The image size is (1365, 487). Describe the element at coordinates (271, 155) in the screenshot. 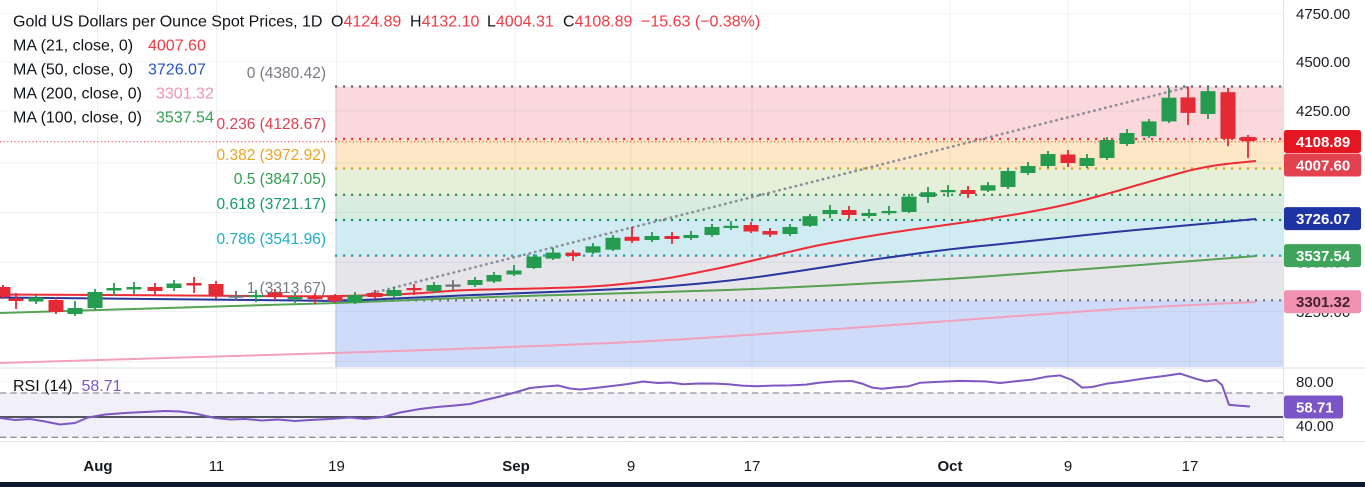

I see `svg-text: 0.382 (3972.92)` at that location.